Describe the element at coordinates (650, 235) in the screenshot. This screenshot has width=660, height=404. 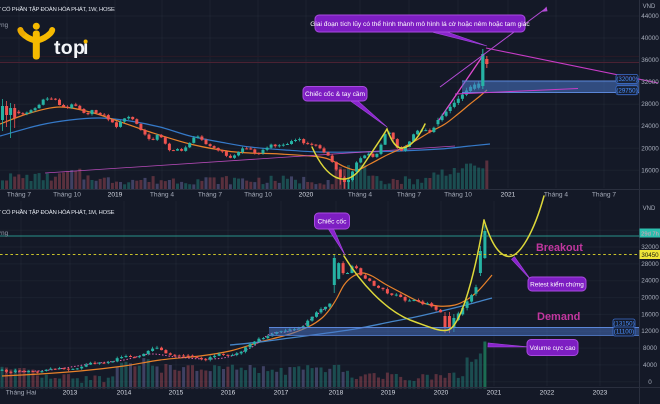
I see `svg-text: 29d 7h` at that location.